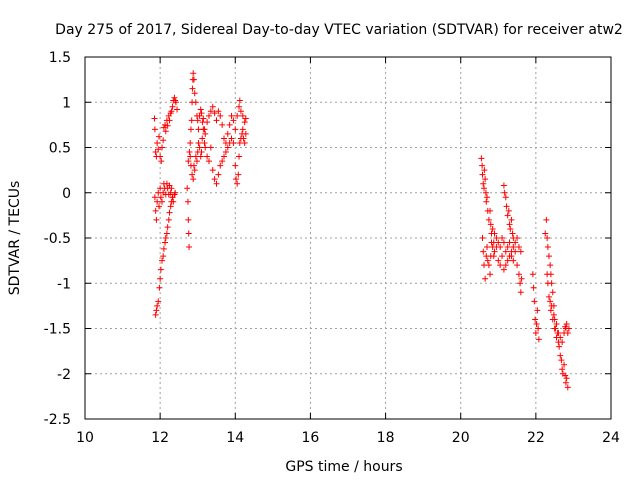 The width and height of the screenshot is (640, 480). Describe the element at coordinates (57, 330) in the screenshot. I see `y-tick-label: -1.5` at that location.